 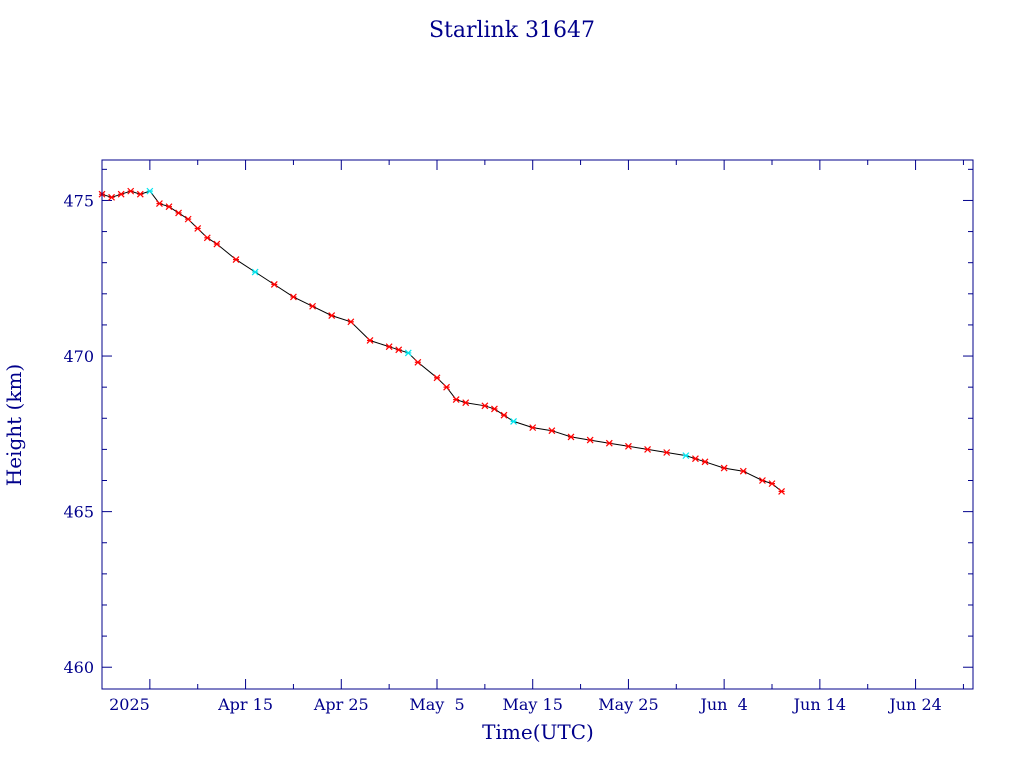 What do you see at coordinates (538, 732) in the screenshot?
I see `x-axis-label: Time(UTC)` at bounding box center [538, 732].